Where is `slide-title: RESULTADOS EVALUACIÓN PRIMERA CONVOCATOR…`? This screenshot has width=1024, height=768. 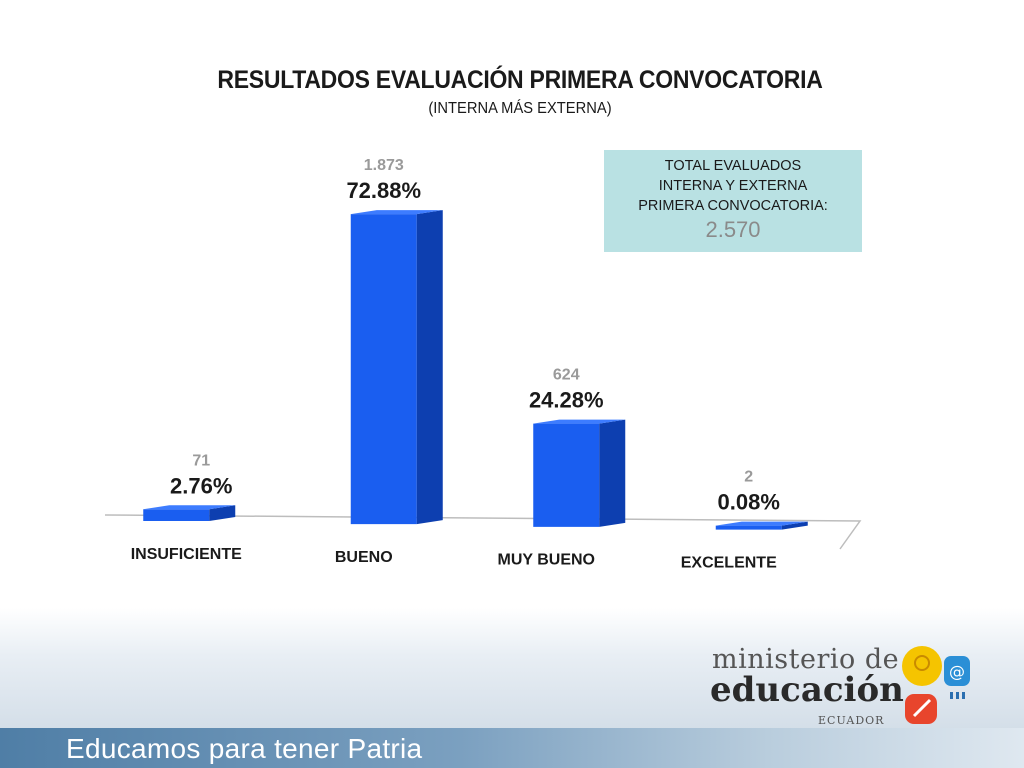 slide-title: RESULTADOS EVALUACIÓN PRIMERA CONVOCATOR… is located at coordinates (520, 80).